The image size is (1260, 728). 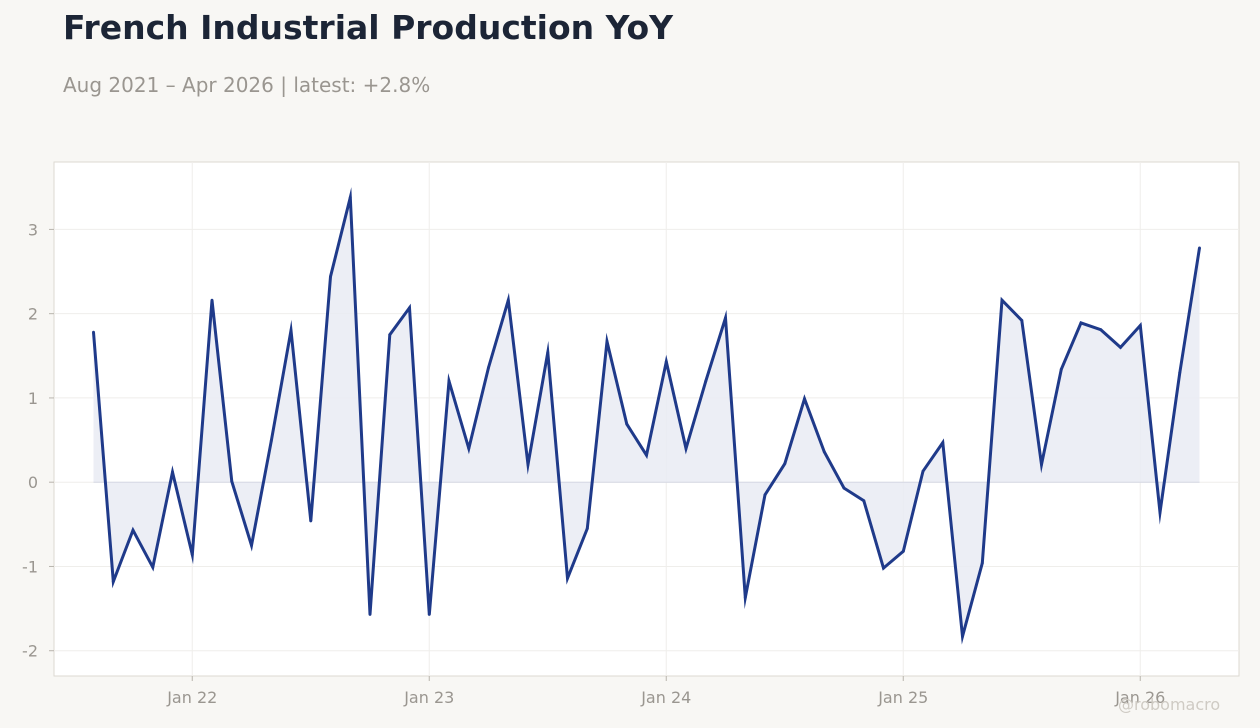 I want to click on x-axis: Jan 22 Jan 23 Jan 24 Jan 25 Jan 26, so click(x=665, y=691).